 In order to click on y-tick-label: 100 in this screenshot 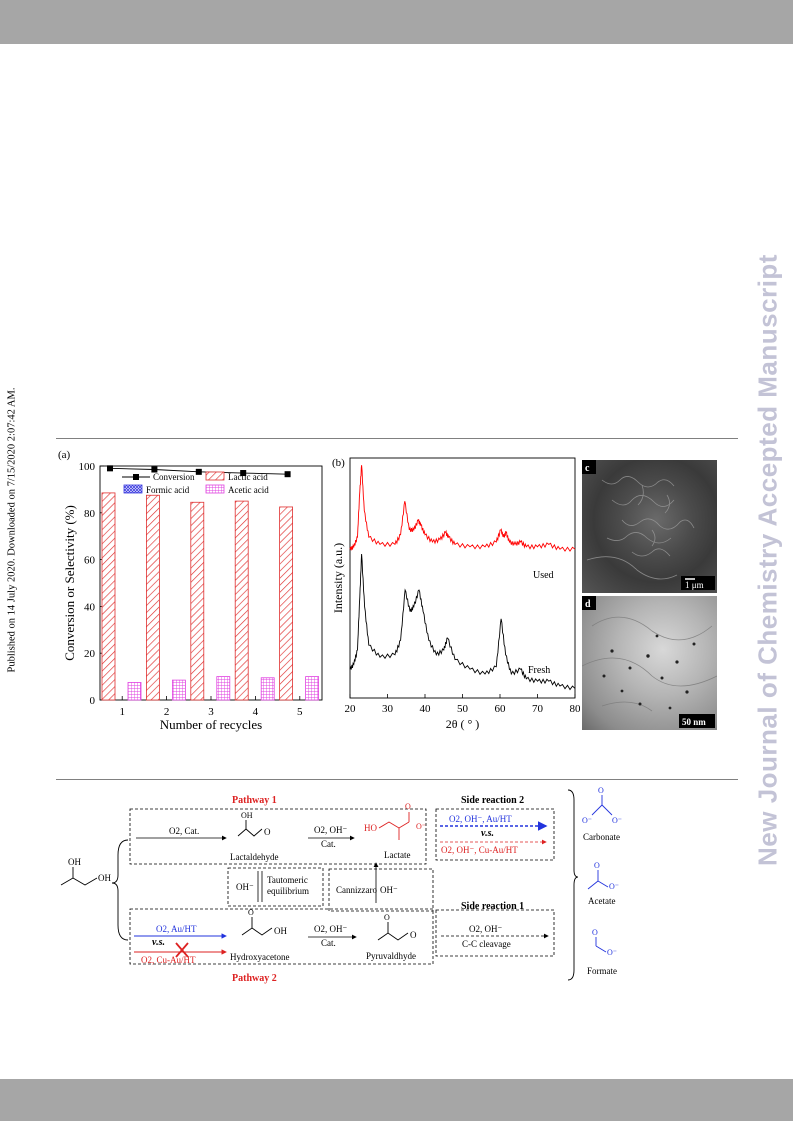, I will do `click(87, 467)`.